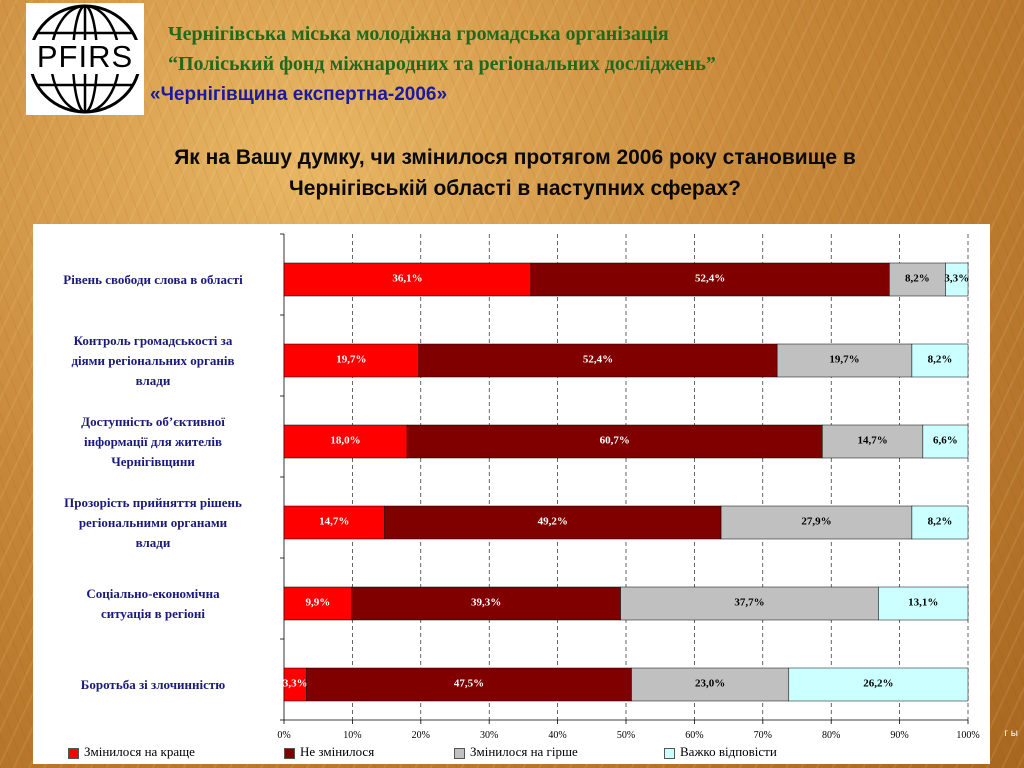  What do you see at coordinates (153, 340) in the screenshot?
I see `category-label-line: Контроль громадськості за` at bounding box center [153, 340].